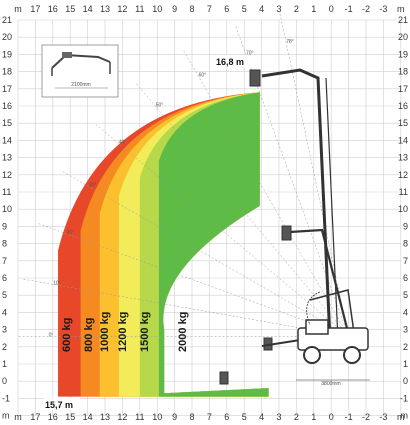 This screenshot has height=425, width=410. Describe the element at coordinates (7, 209) in the screenshot. I see `y-tick-left: 10` at that location.